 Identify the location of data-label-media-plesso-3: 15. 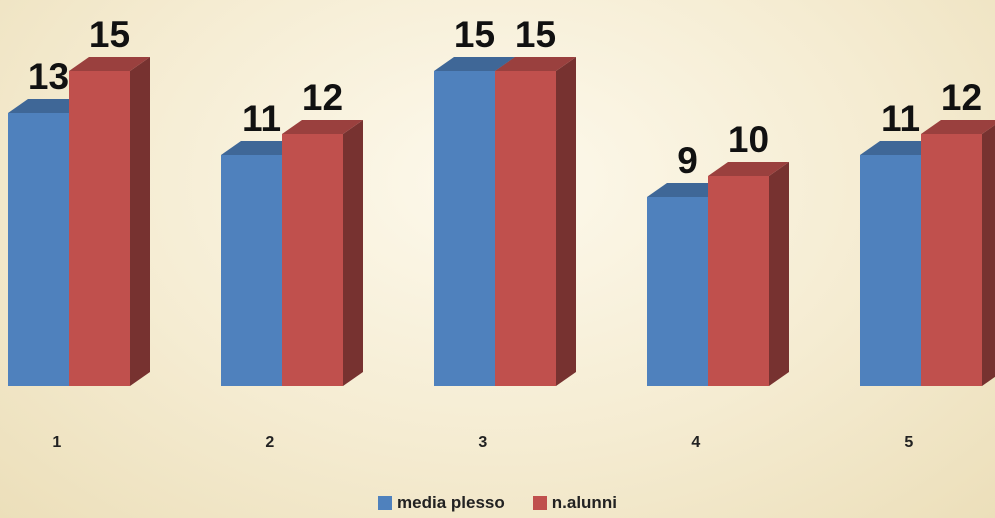
(474, 34).